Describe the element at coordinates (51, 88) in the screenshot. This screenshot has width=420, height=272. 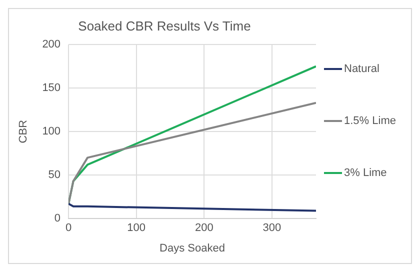
I see `y-tick-label: 150` at that location.